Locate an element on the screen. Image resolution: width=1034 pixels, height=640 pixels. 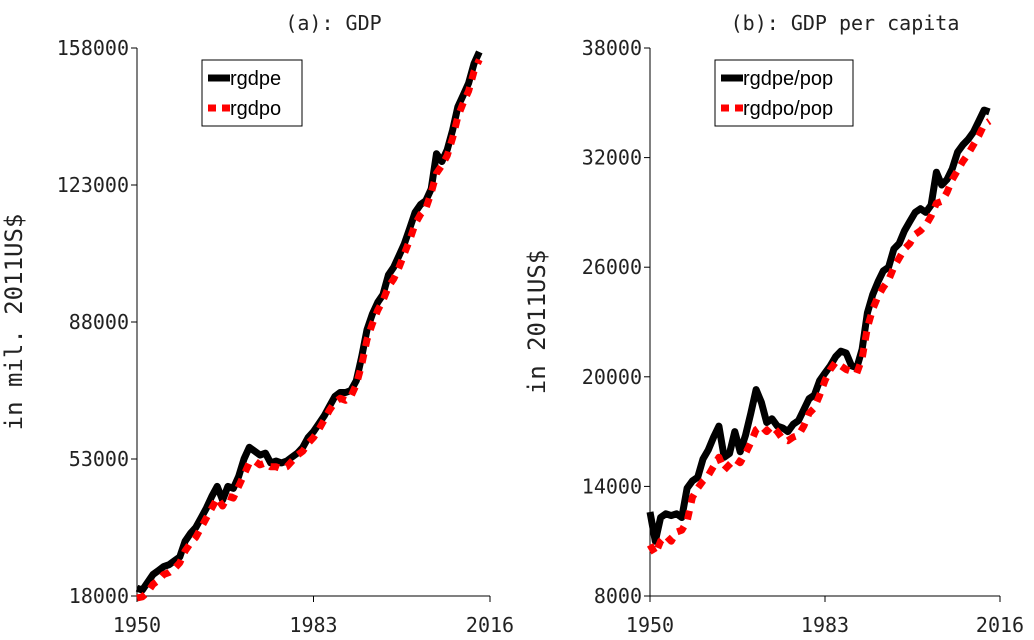
y-tick-label: 88000 is located at coordinates (99, 322).